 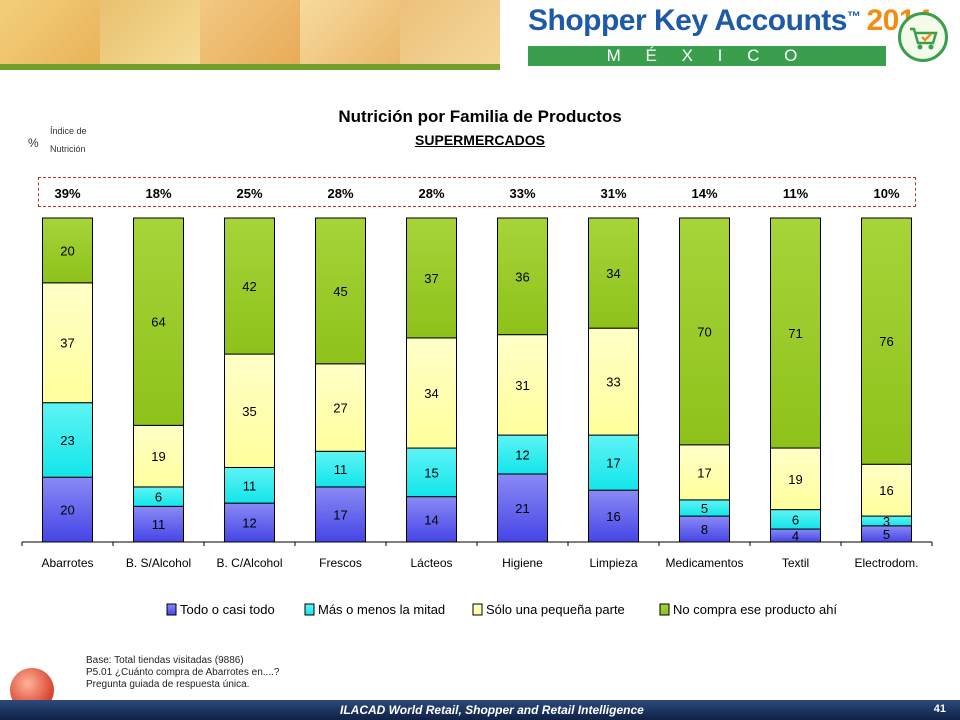 I want to click on x-tick-label: Higiene, so click(x=522, y=563).